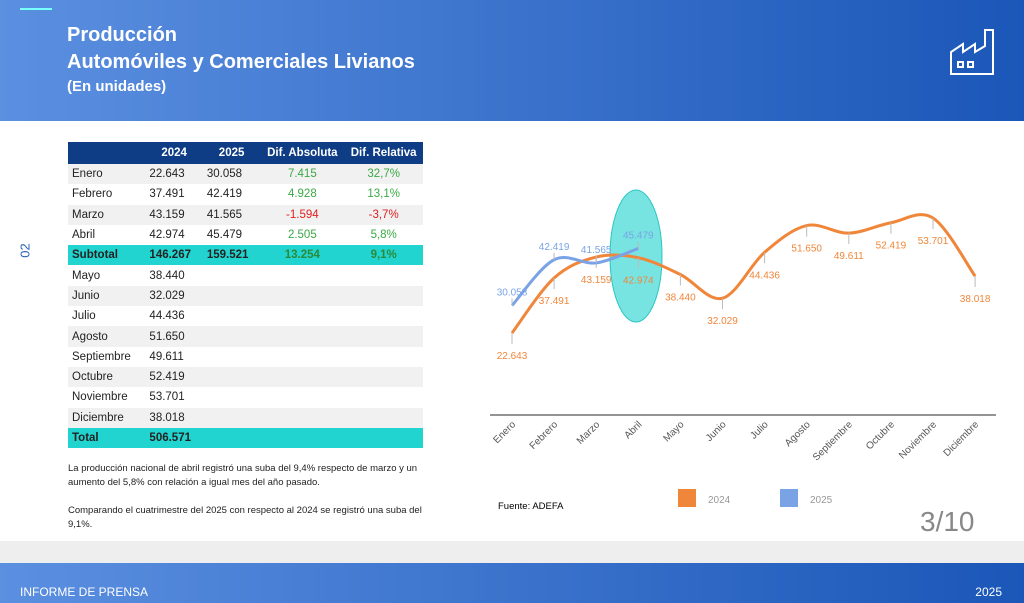 The width and height of the screenshot is (1024, 603). I want to click on data-label: 43.159, so click(596, 280).